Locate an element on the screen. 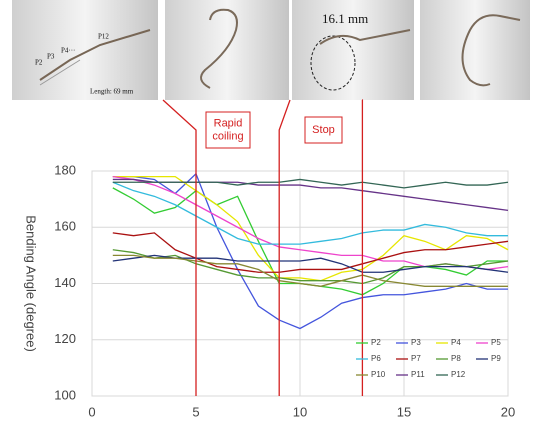  photo-label: P4··· is located at coordinates (68, 51).